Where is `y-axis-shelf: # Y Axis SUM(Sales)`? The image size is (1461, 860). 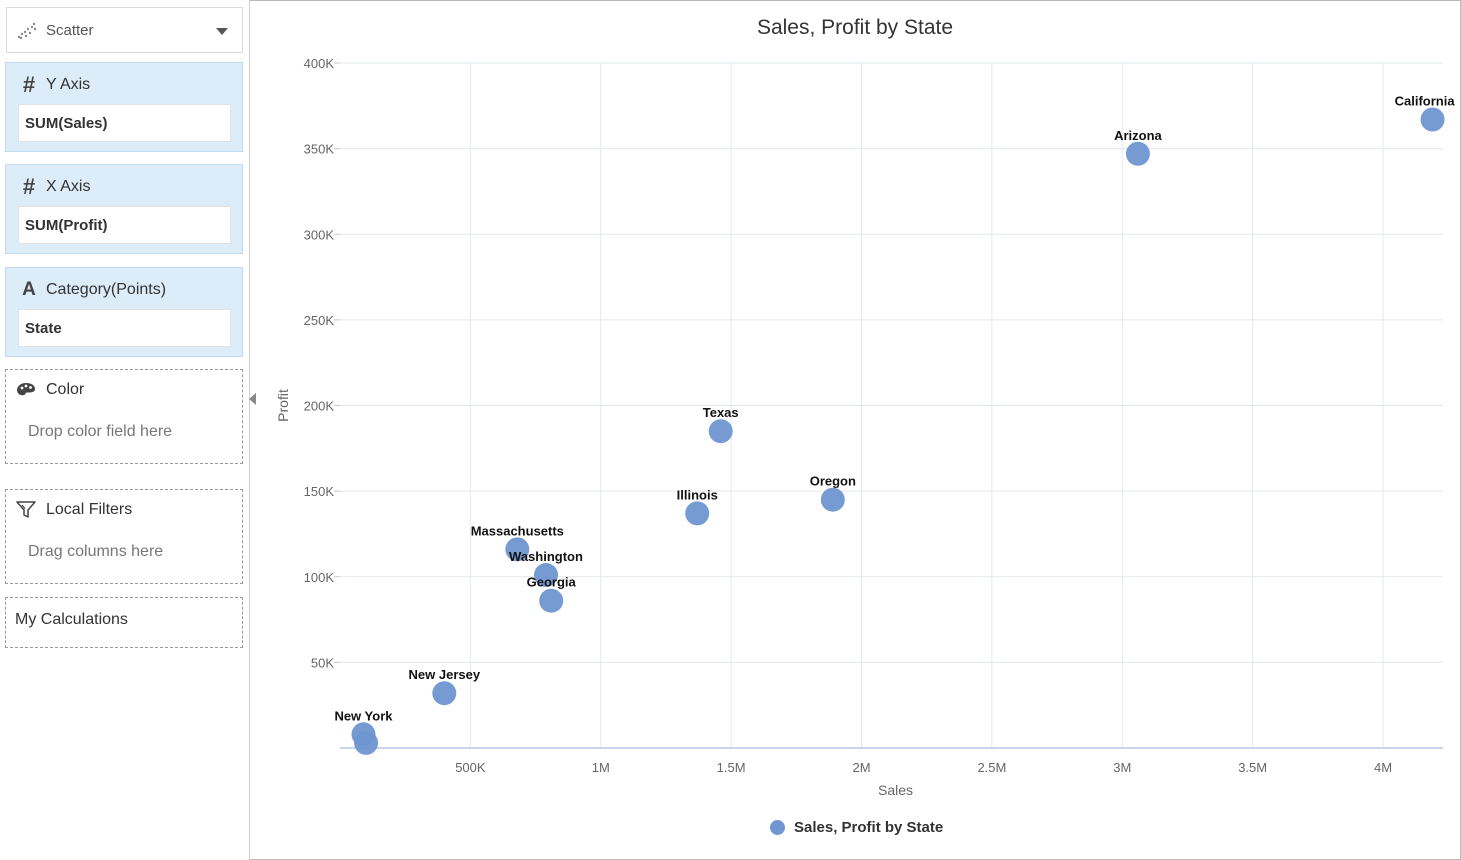 y-axis-shelf: # Y Axis SUM(Sales) is located at coordinates (124, 107).